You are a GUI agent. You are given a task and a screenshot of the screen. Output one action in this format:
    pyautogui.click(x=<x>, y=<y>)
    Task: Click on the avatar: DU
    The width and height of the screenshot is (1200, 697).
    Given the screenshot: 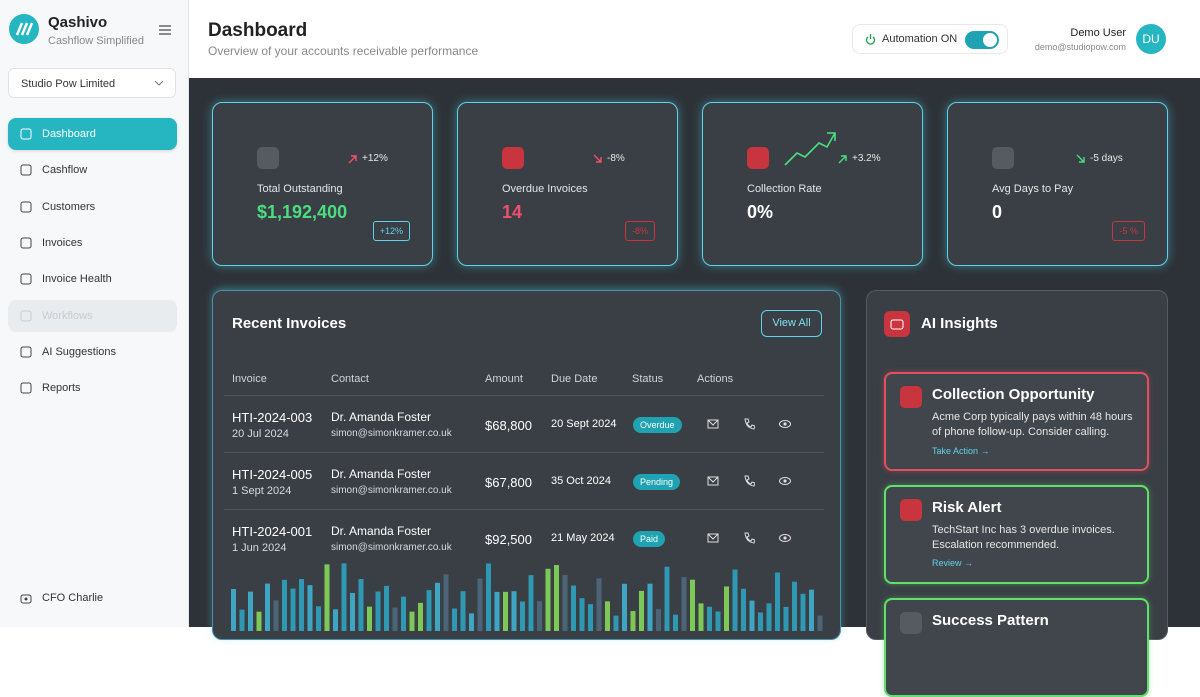 What is the action you would take?
    pyautogui.click(x=1151, y=39)
    